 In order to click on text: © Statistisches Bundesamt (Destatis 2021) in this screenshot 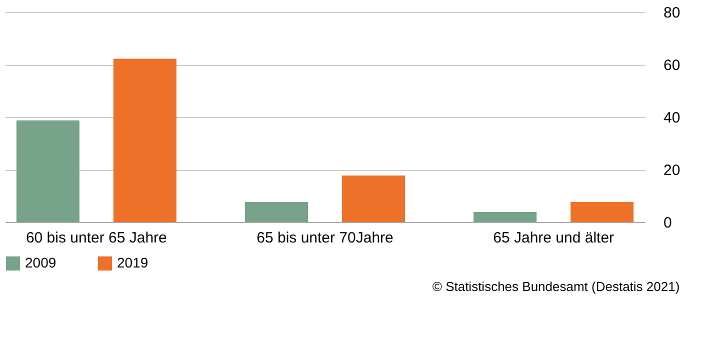, I will do `click(556, 286)`.